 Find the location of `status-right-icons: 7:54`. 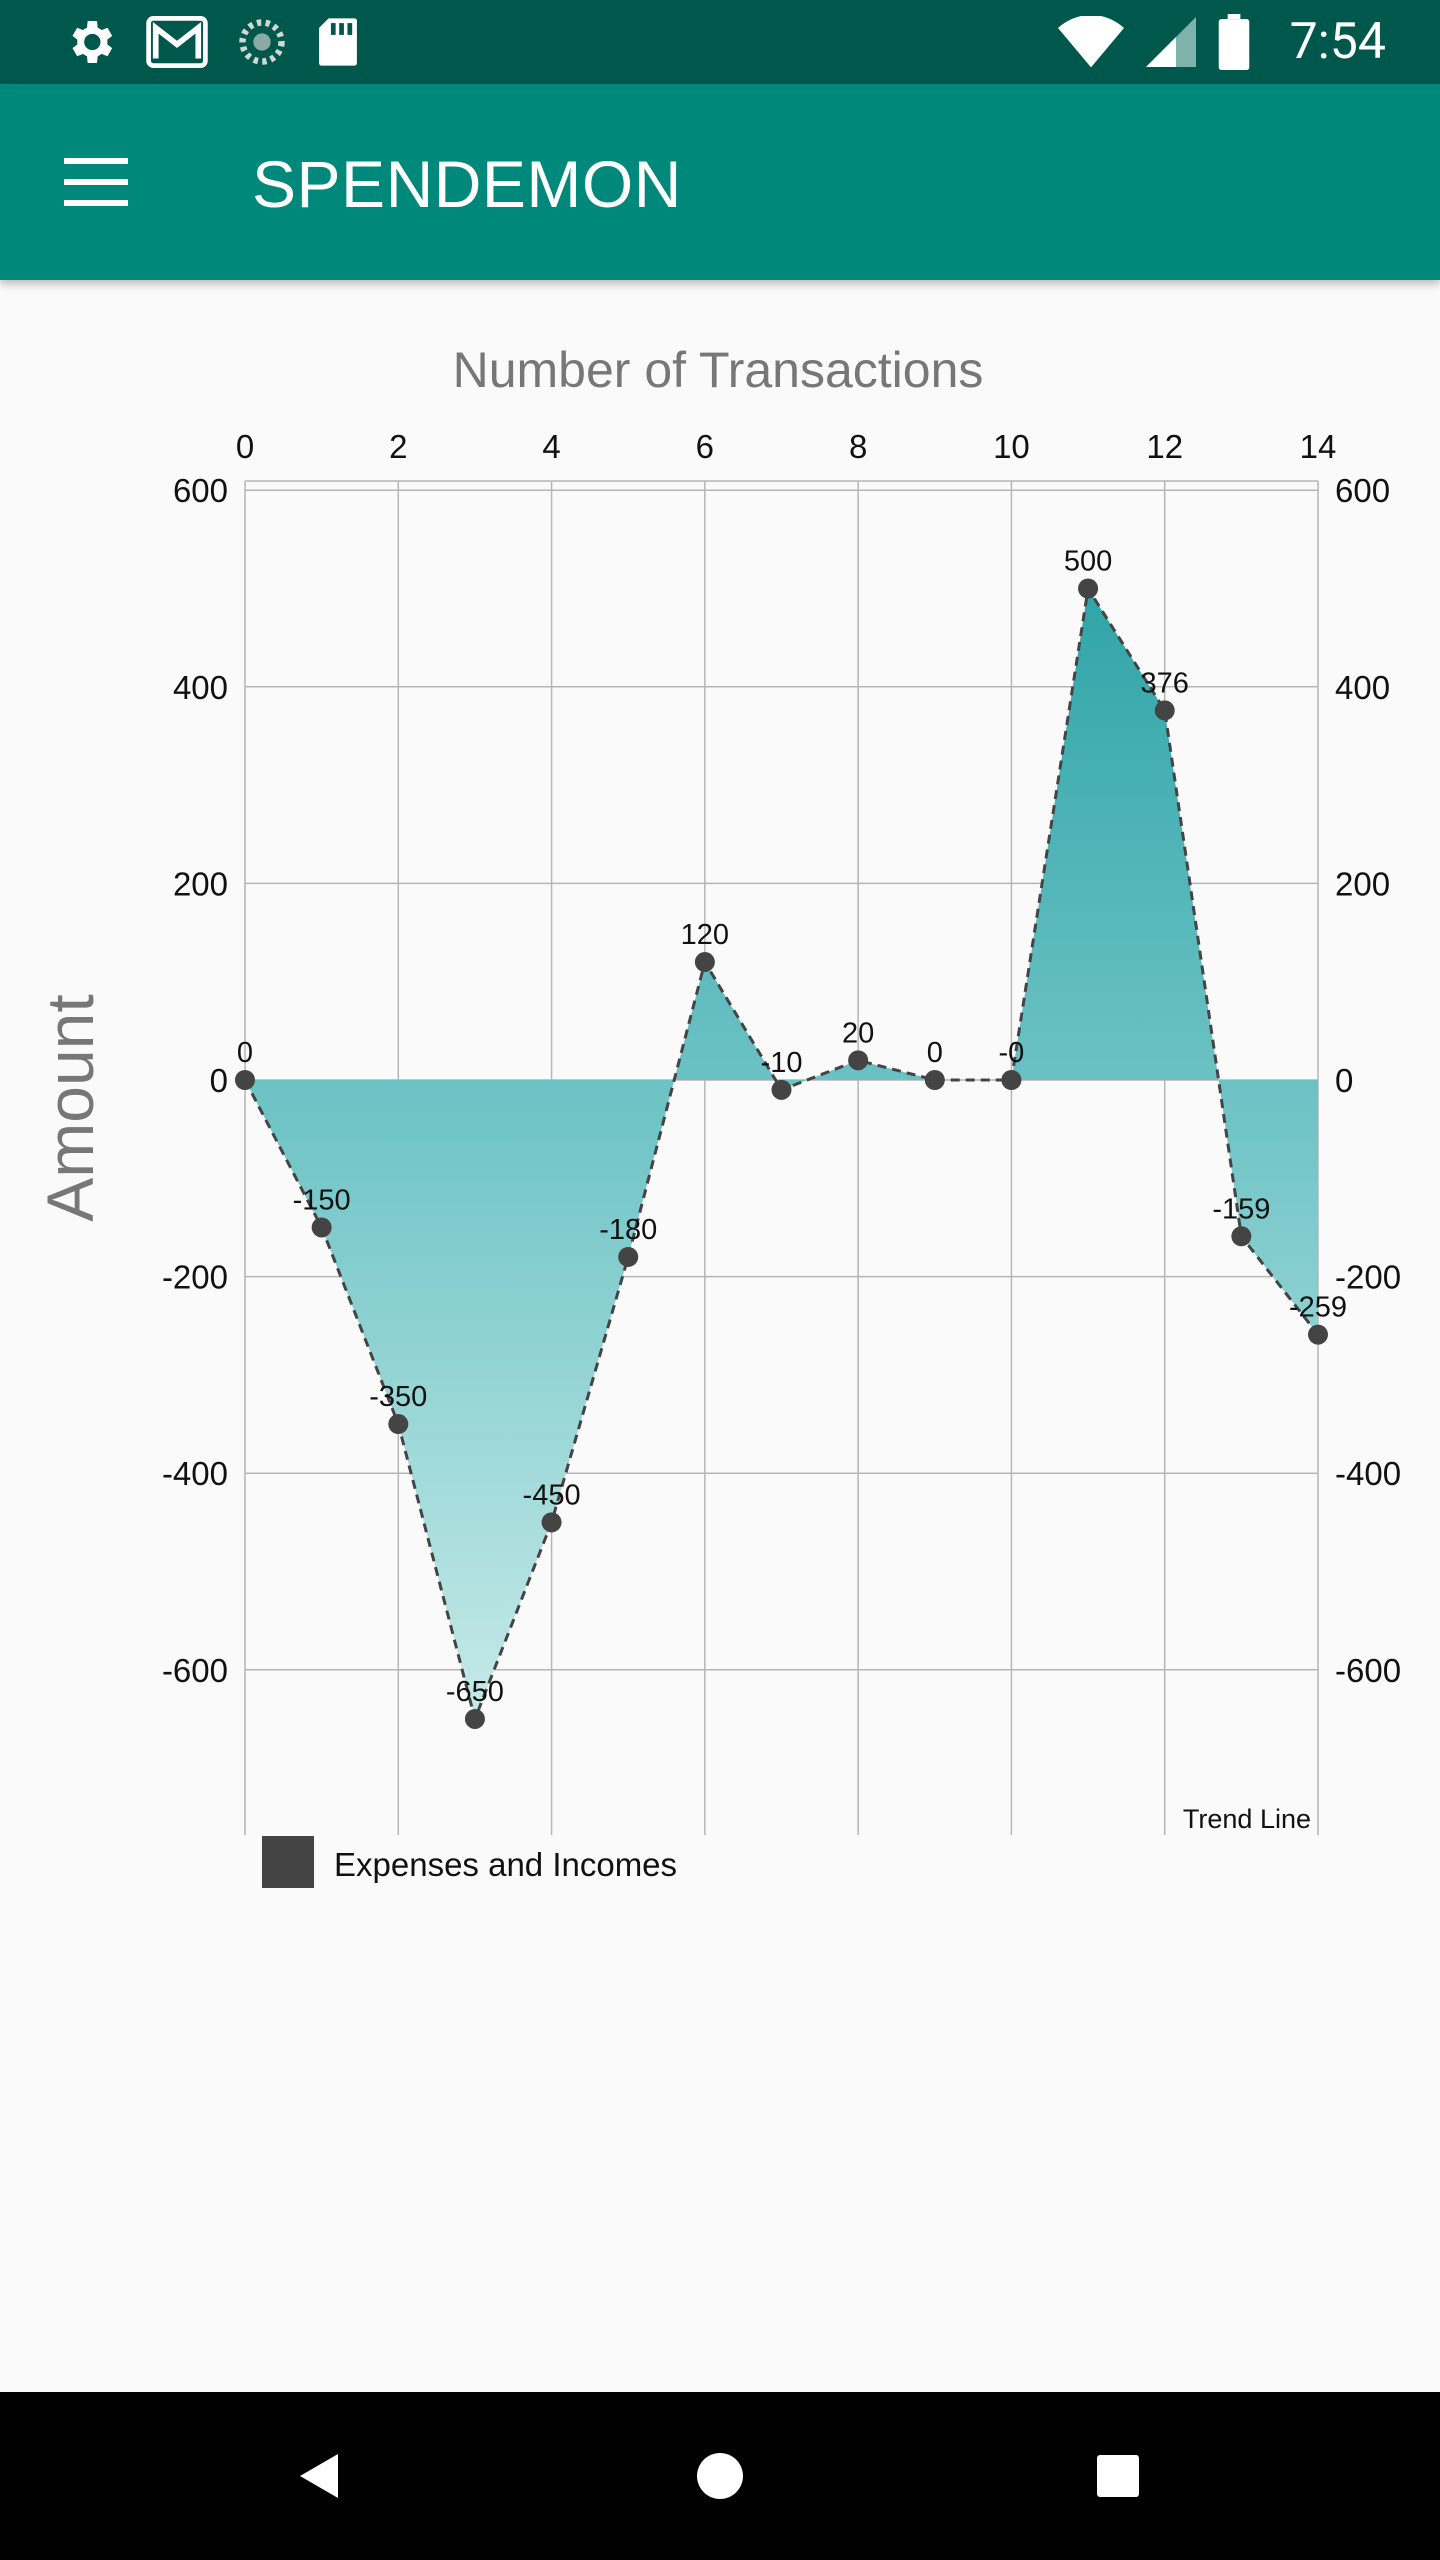

status-right-icons: 7:54 is located at coordinates (1221, 42).